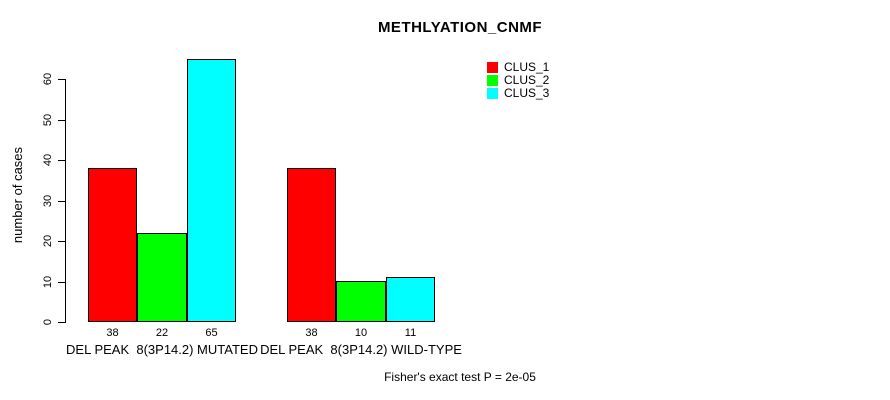 The image size is (890, 400). Describe the element at coordinates (460, 27) in the screenshot. I see `chart-title: METHLYATION_CNMF` at that location.